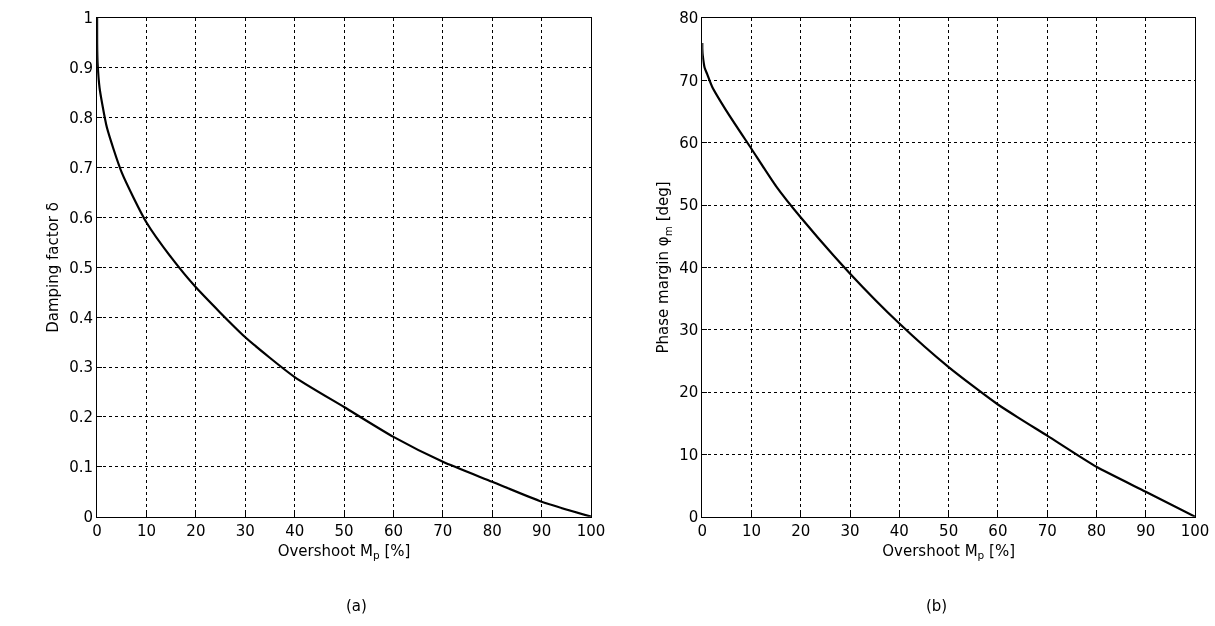 This screenshot has height=626, width=1215. I want to click on y-tick-label: 10, so click(689, 454).